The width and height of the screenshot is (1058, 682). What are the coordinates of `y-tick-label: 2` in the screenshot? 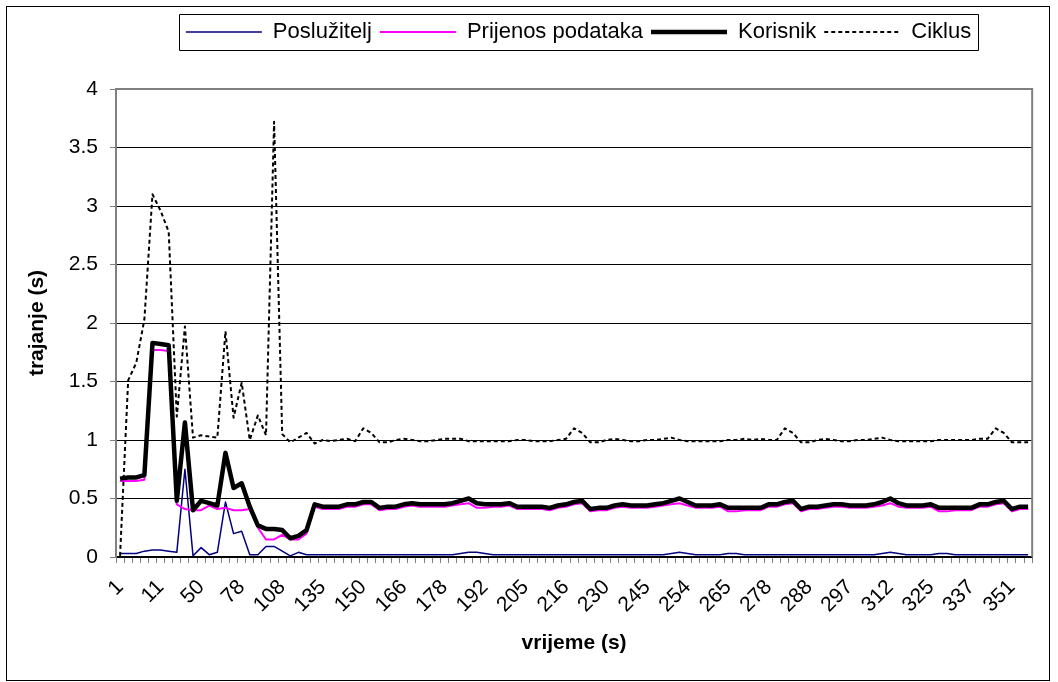 It's located at (92, 321).